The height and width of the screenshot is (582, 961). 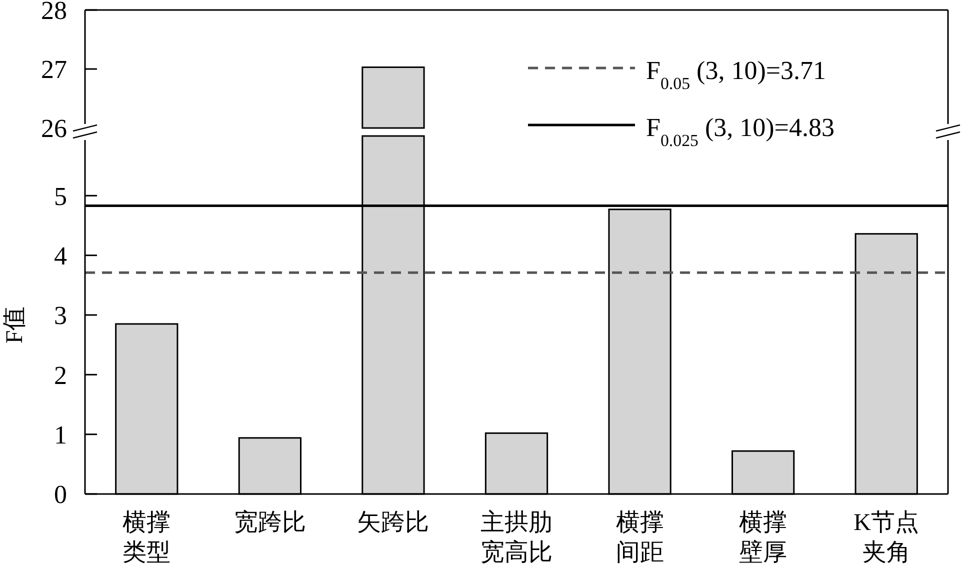 What do you see at coordinates (54, 13) in the screenshot?
I see `y-tick-label: 28` at bounding box center [54, 13].